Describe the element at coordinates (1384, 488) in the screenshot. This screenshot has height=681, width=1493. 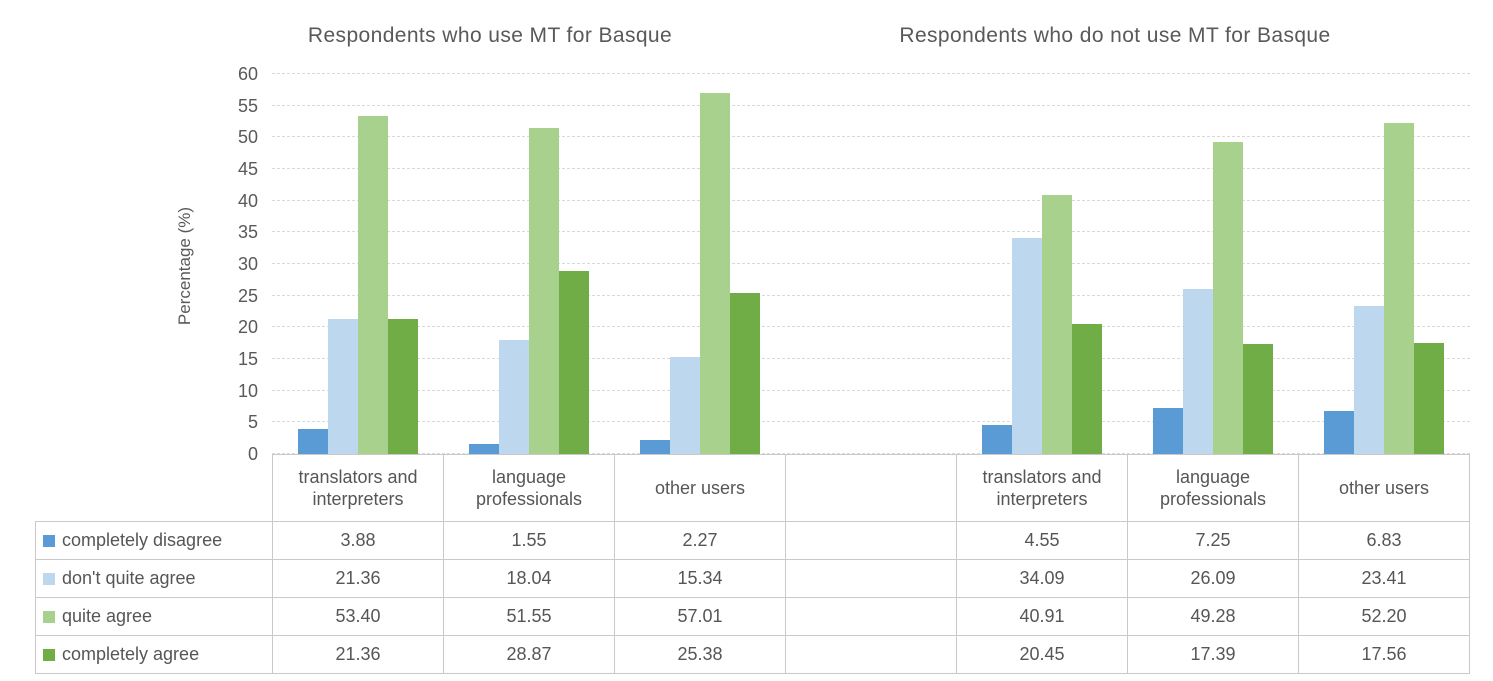
I see `column-header-other-right: other users` at that location.